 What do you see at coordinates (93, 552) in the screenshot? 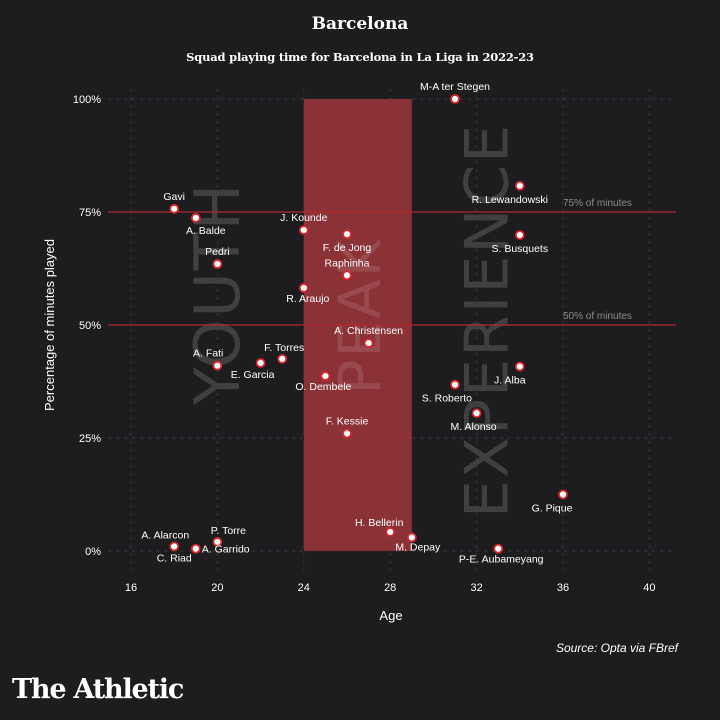
I see `y-tick-label: 0%` at bounding box center [93, 552].